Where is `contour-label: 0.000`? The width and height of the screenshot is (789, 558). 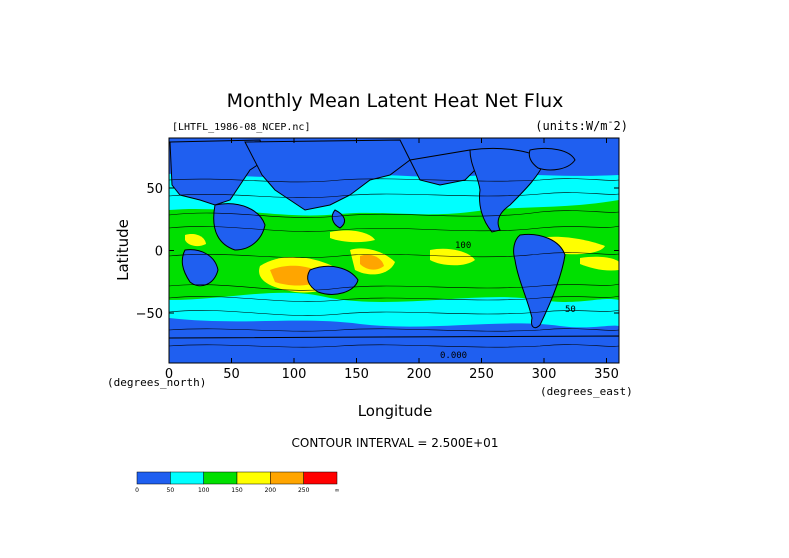
contour-label: 0.000 is located at coordinates (453, 356).